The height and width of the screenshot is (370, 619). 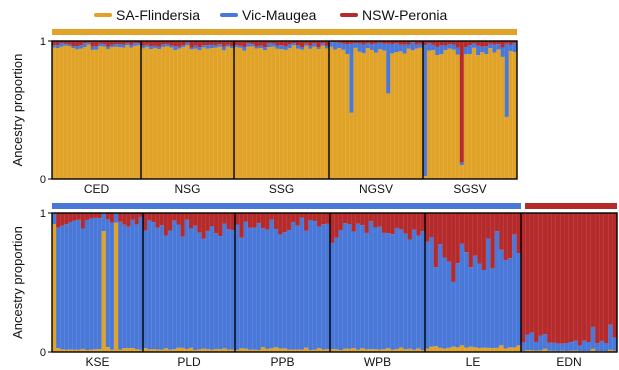 I want to click on population-label: WPB, so click(x=377, y=362).